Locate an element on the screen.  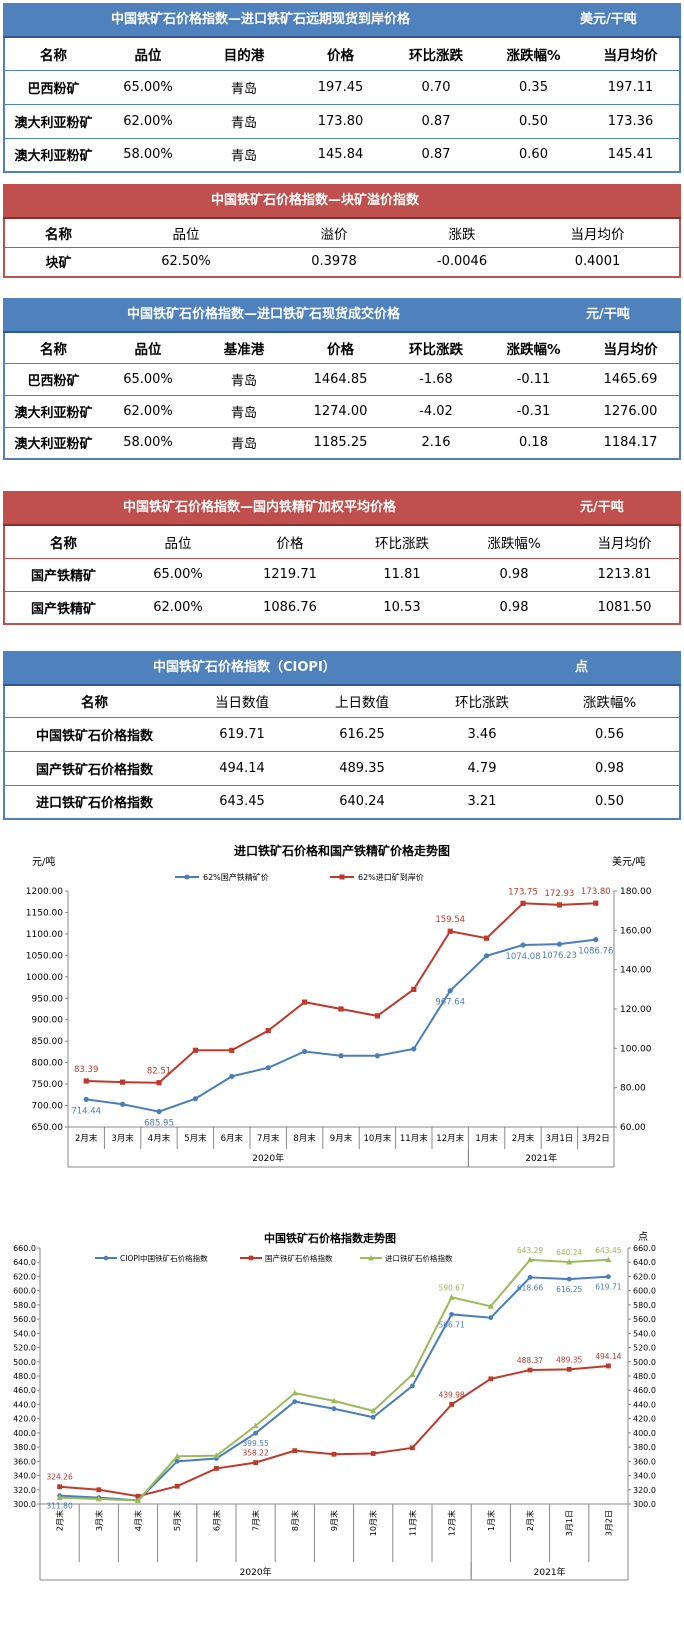
data-label: 494.14 is located at coordinates (608, 1356).